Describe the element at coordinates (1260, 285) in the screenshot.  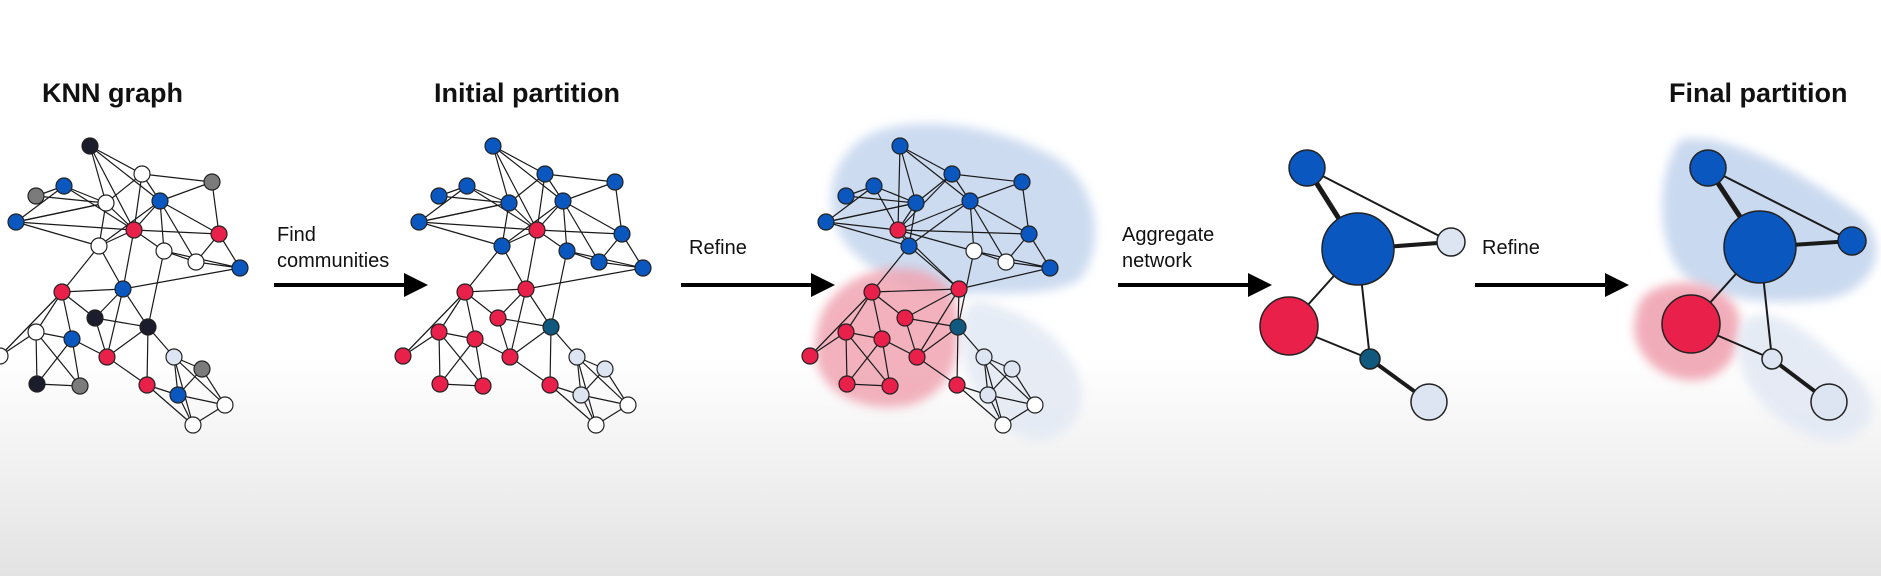
I see `arrow-aggregate-head` at that location.